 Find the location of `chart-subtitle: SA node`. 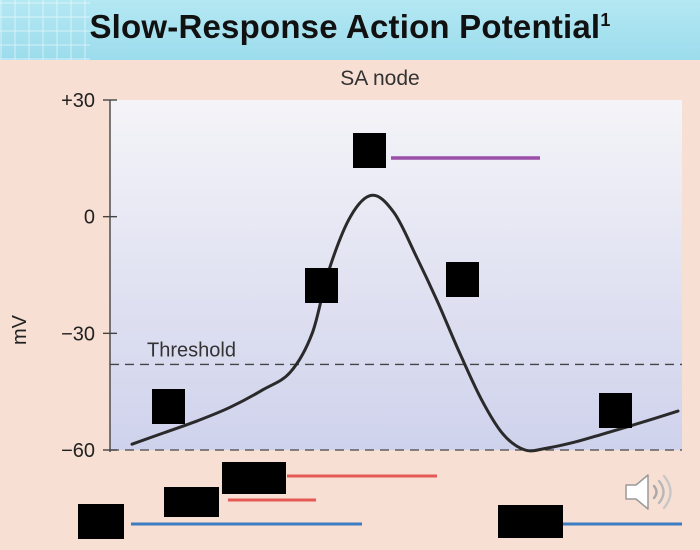

chart-subtitle: SA node is located at coordinates (379, 78).